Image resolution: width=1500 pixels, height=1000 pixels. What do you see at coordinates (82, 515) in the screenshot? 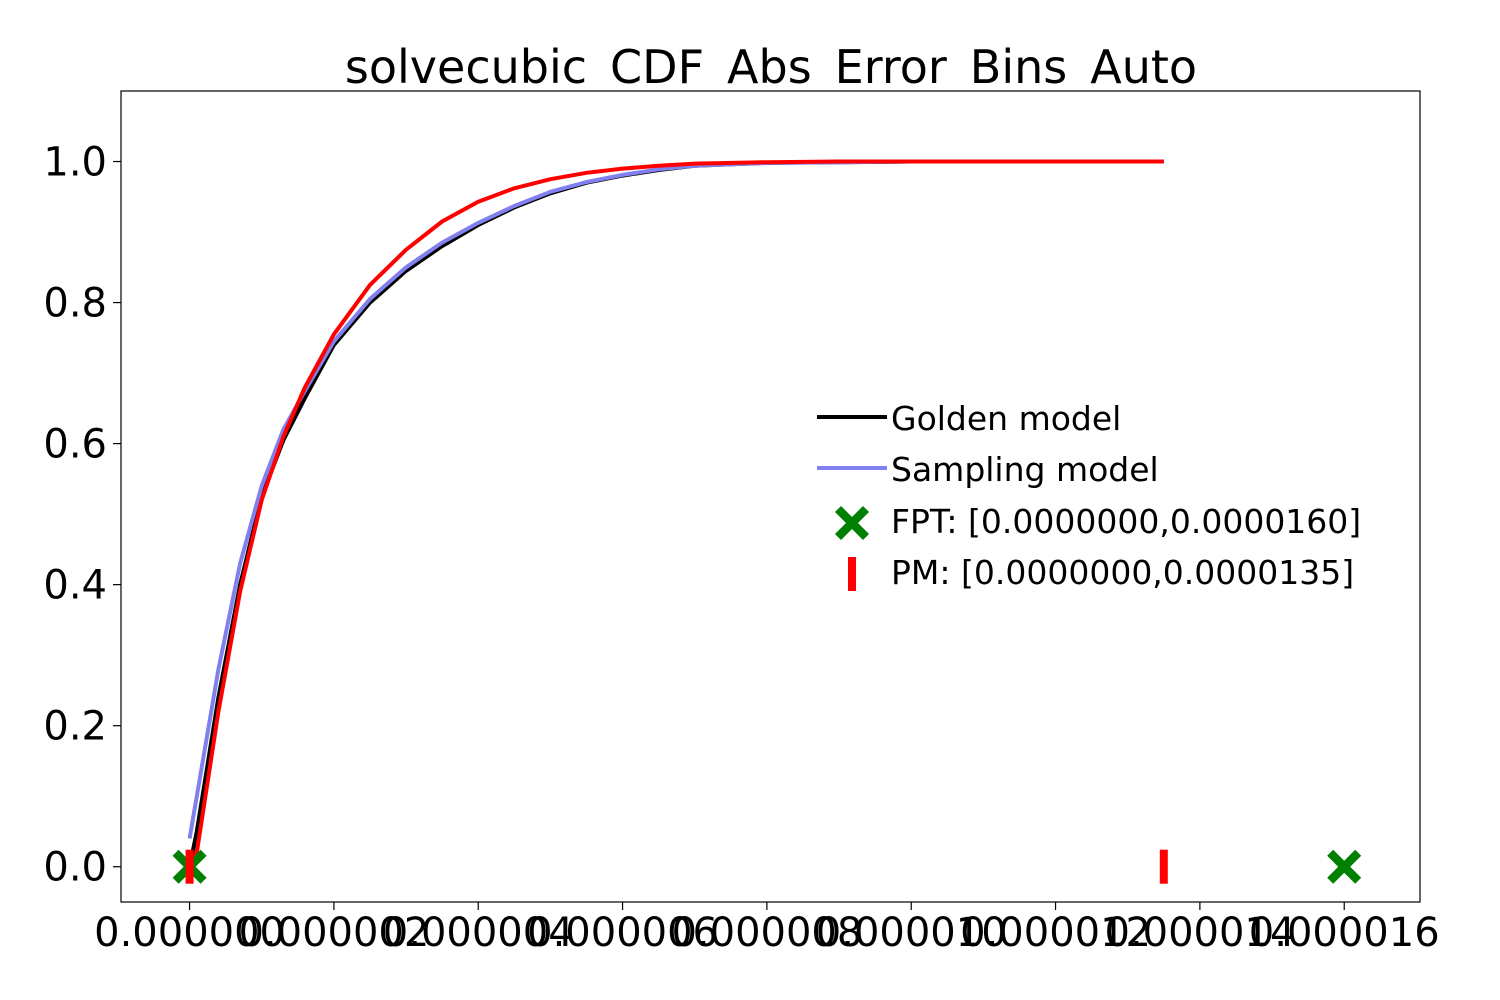
I see `y-axis: 0.0 0.2 0.4 0.6 0.8 1.0` at bounding box center [82, 515].